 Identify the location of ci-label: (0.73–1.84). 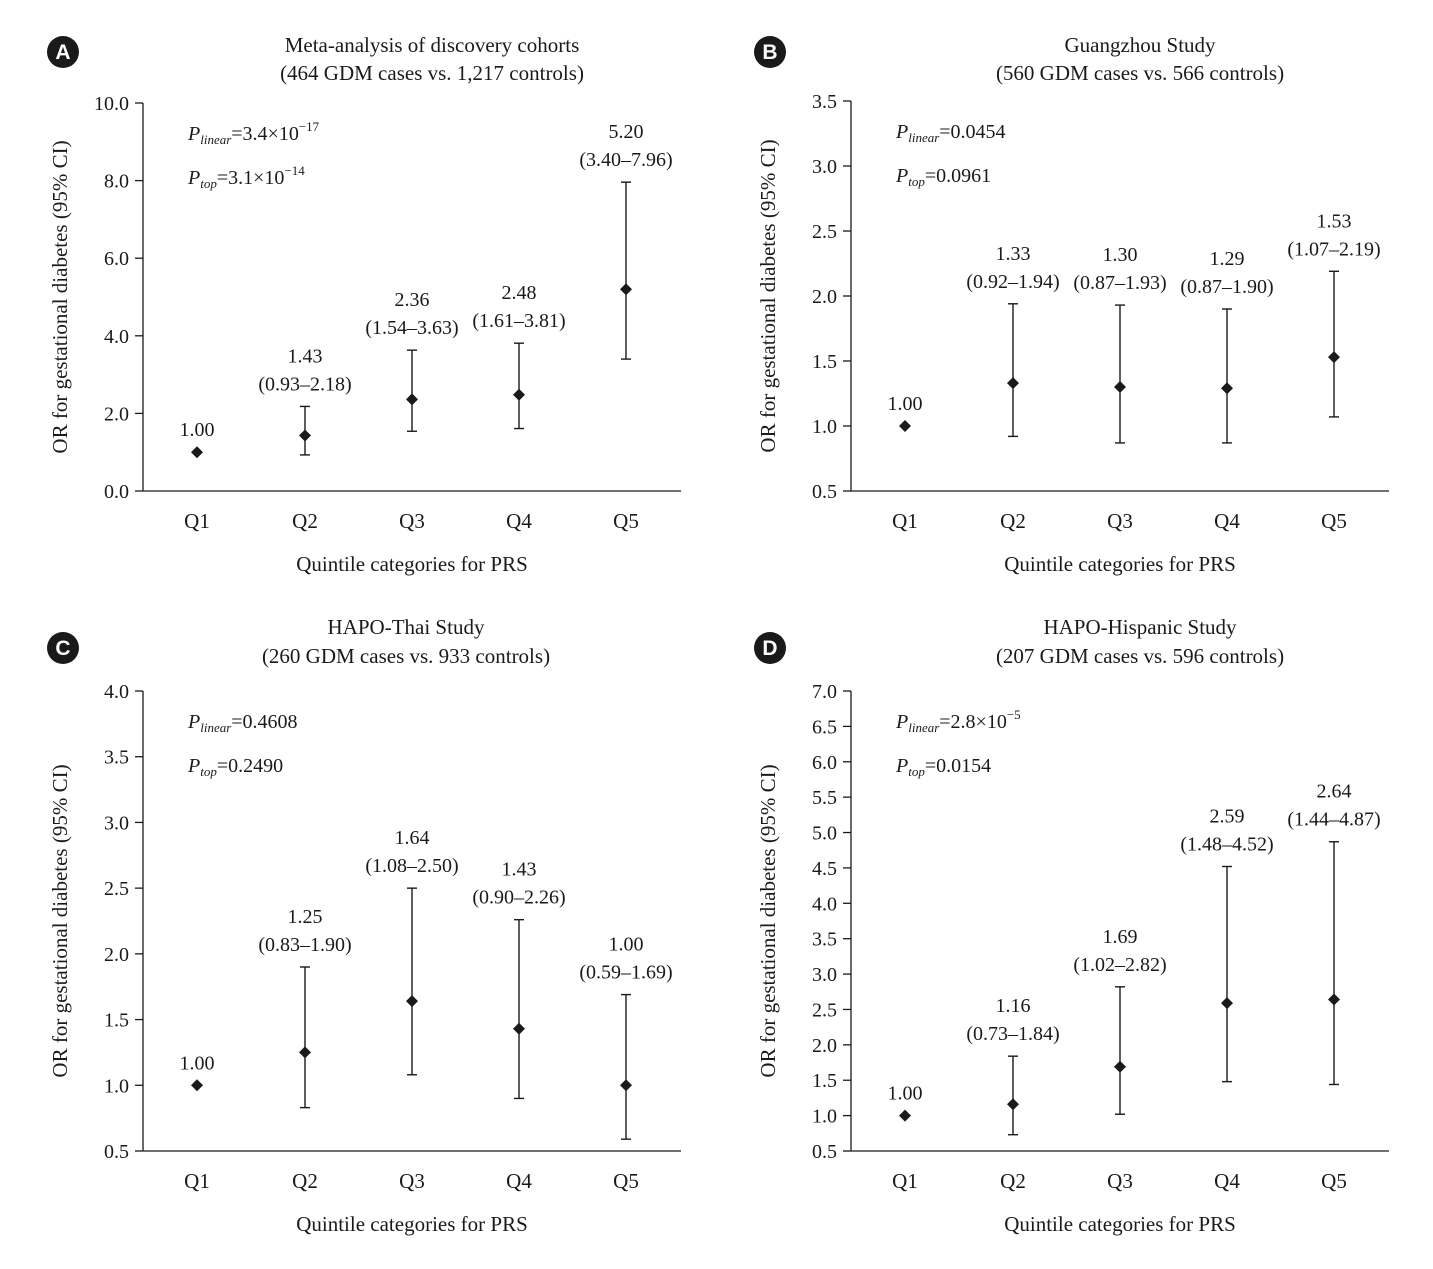
(1012, 1034).